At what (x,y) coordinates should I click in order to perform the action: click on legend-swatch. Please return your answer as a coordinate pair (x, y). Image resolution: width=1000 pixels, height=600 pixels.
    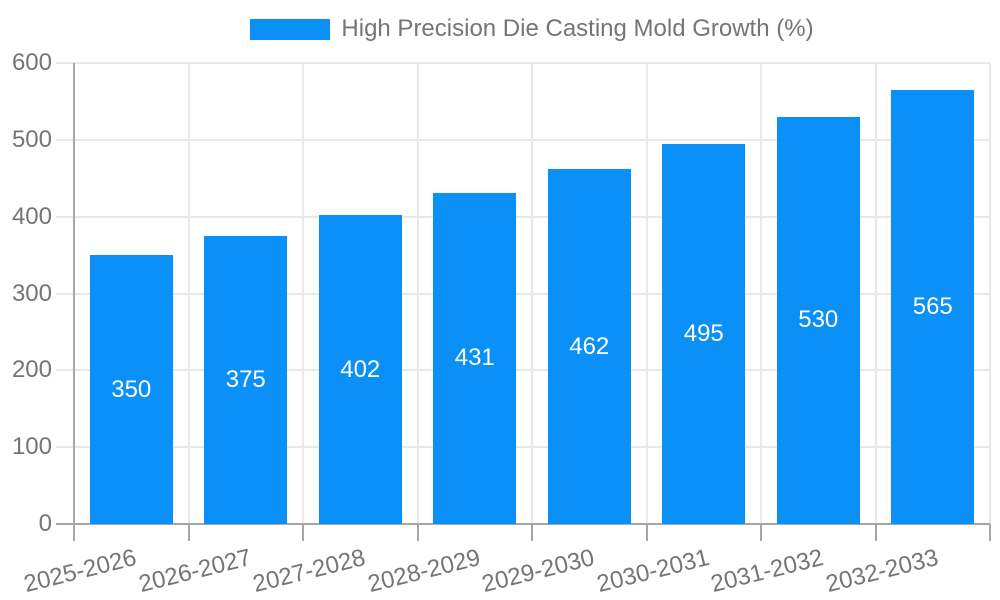
    Looking at the image, I should click on (290, 29).